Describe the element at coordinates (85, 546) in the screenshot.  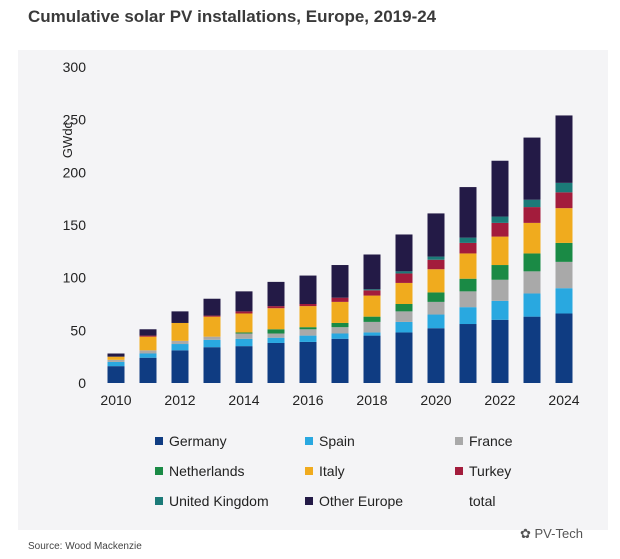
I see `source-note: Source: Wood Mackenzie` at that location.